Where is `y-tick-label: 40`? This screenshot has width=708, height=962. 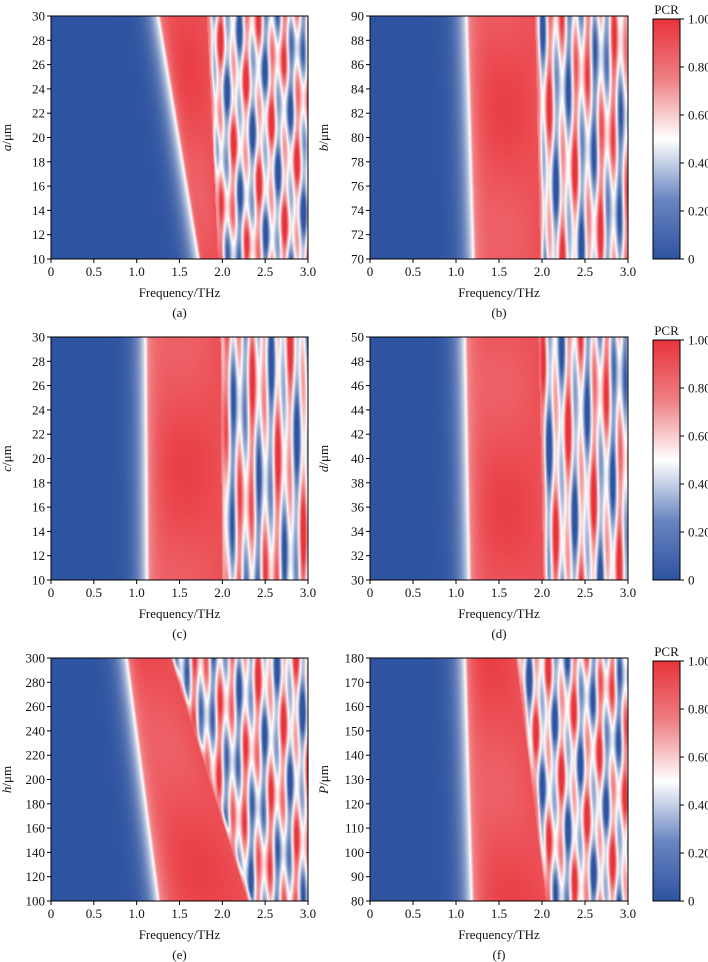
y-tick-label: 40 is located at coordinates (357, 458).